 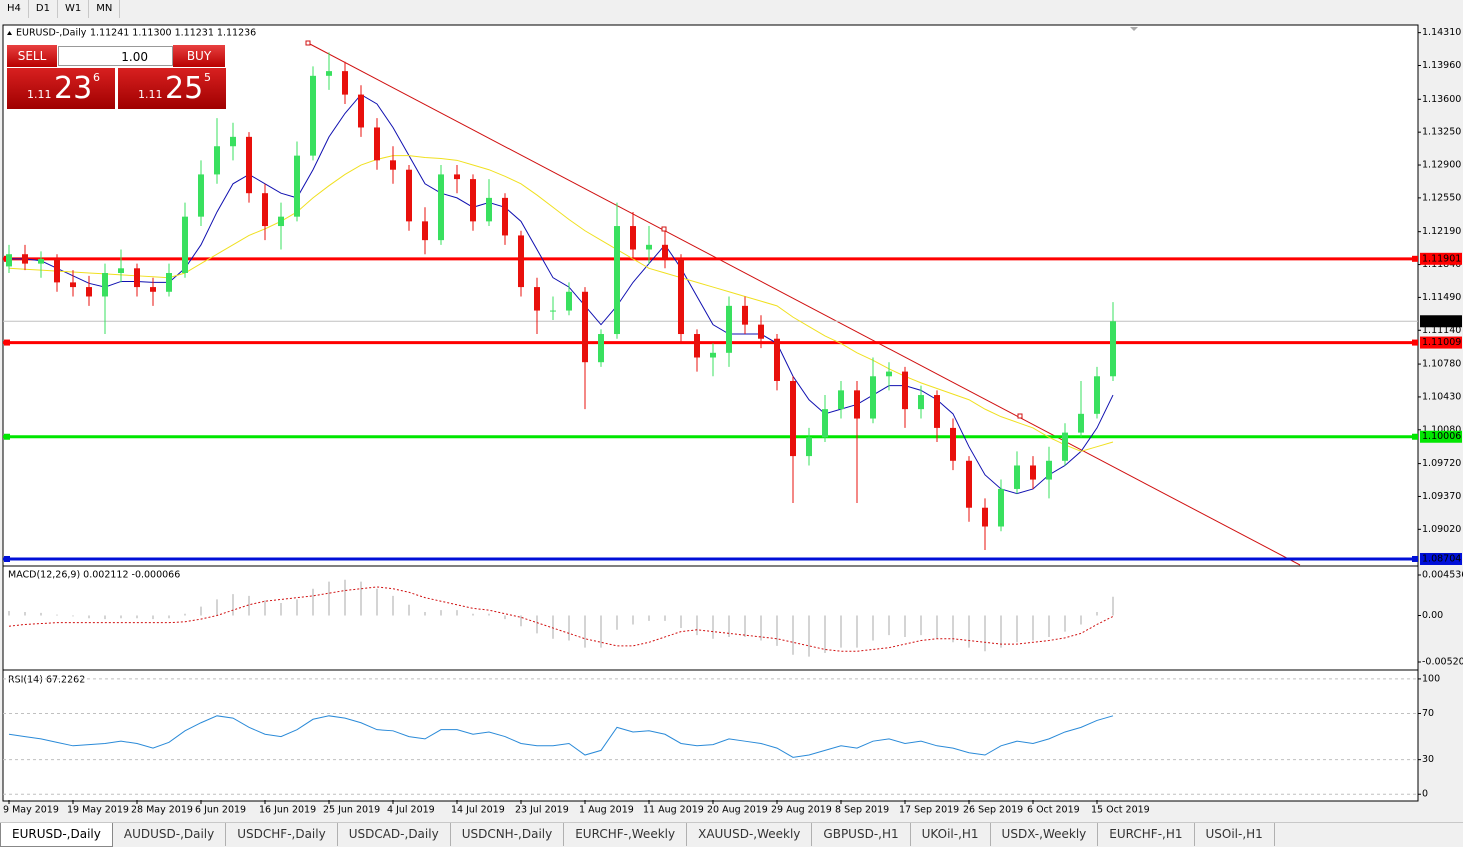 What do you see at coordinates (1441, 396) in the screenshot?
I see `y-tick-label: 1.10430` at bounding box center [1441, 396].